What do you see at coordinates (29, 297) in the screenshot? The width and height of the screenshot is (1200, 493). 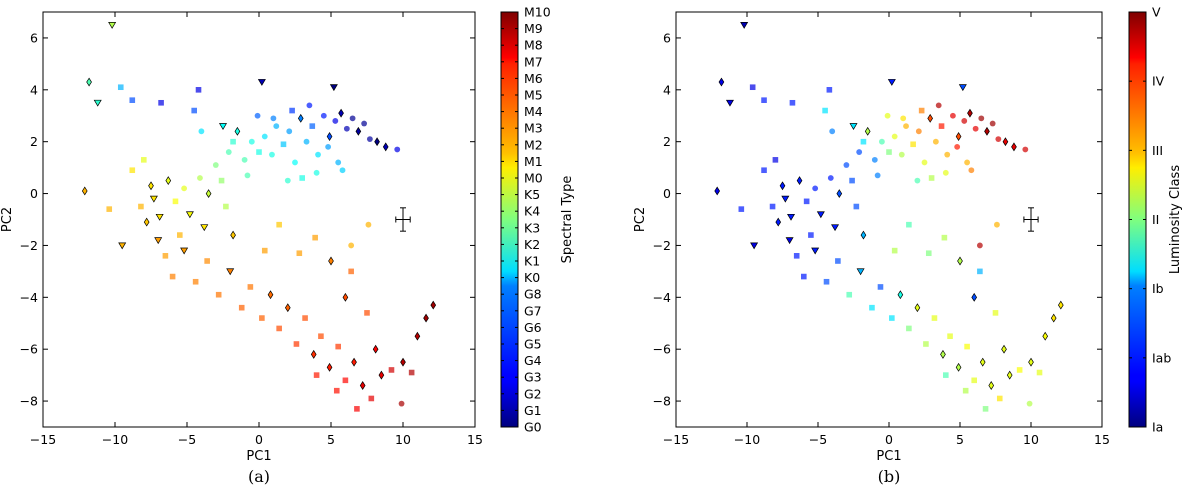 I see `y-tick-label: −4` at bounding box center [29, 297].